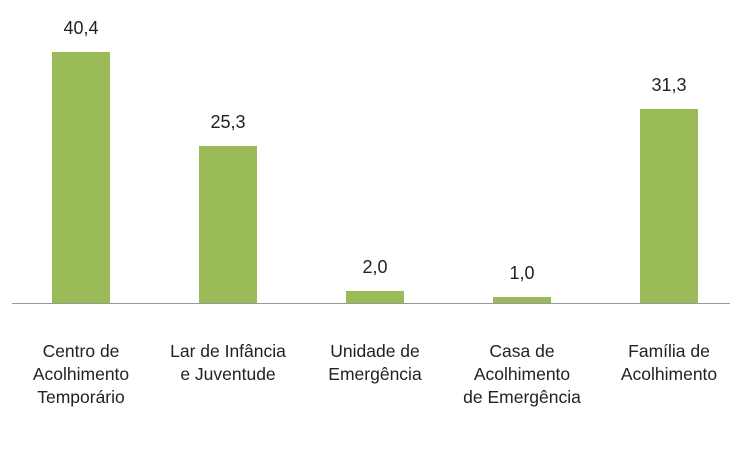 The image size is (741, 458). What do you see at coordinates (522, 374) in the screenshot?
I see `x-tick-label: Casa de Acolhimento de Emergência` at bounding box center [522, 374].